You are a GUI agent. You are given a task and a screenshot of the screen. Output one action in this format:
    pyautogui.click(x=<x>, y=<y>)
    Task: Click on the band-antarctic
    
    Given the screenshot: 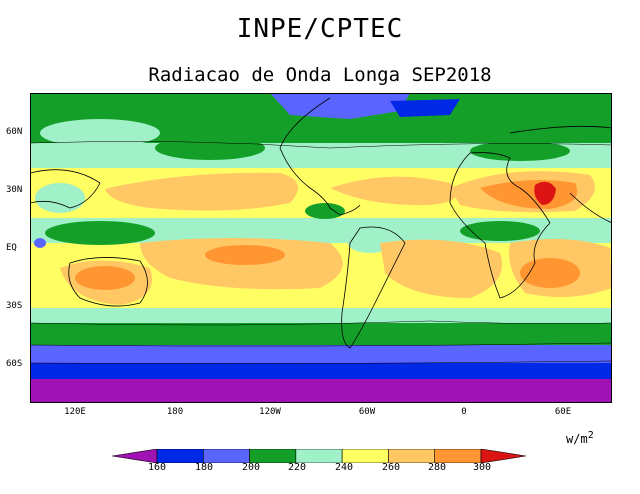 What is the action you would take?
    pyautogui.click(x=321, y=391)
    